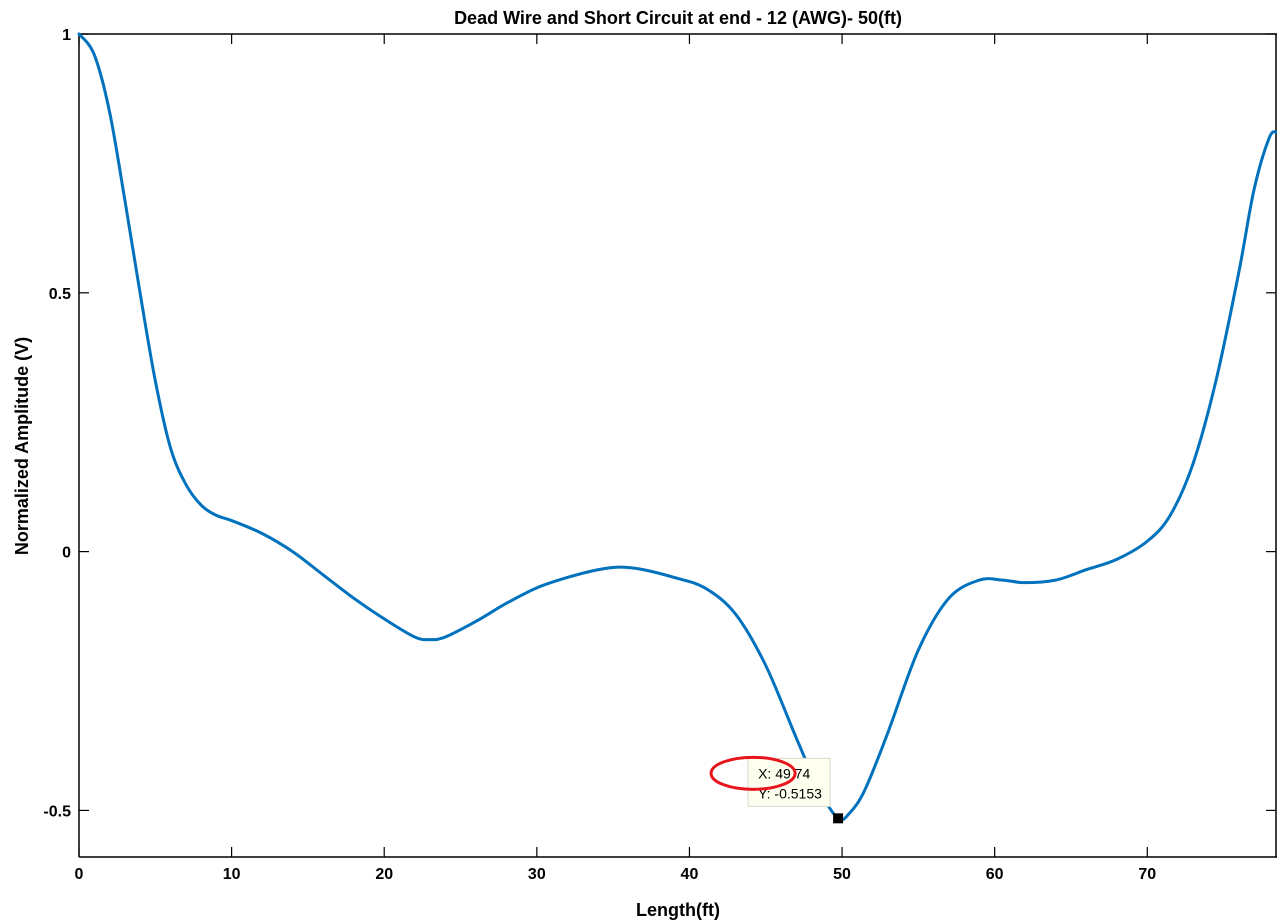  What do you see at coordinates (838, 818) in the screenshot?
I see `datatip-marker` at bounding box center [838, 818].